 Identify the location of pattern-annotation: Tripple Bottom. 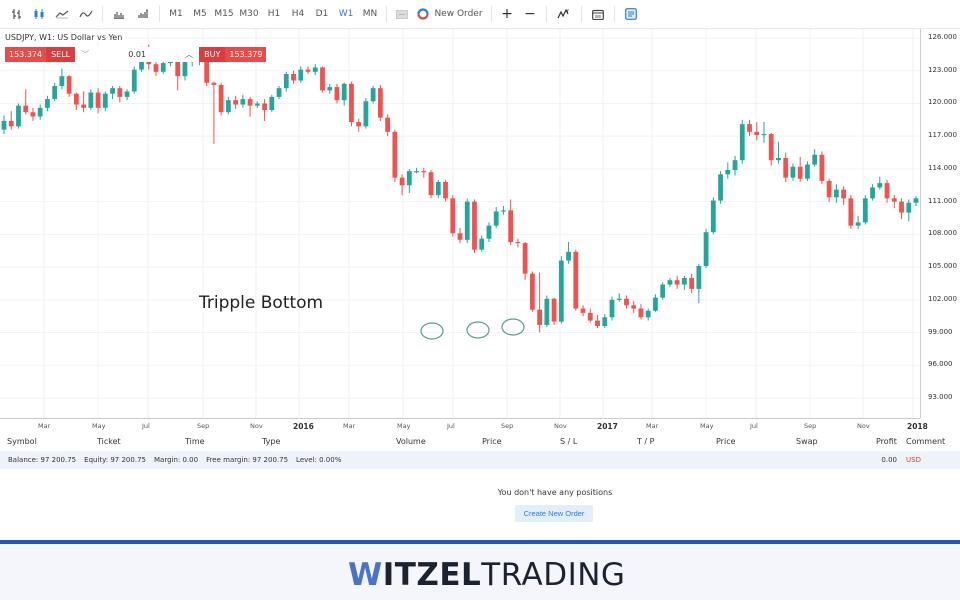
(261, 303).